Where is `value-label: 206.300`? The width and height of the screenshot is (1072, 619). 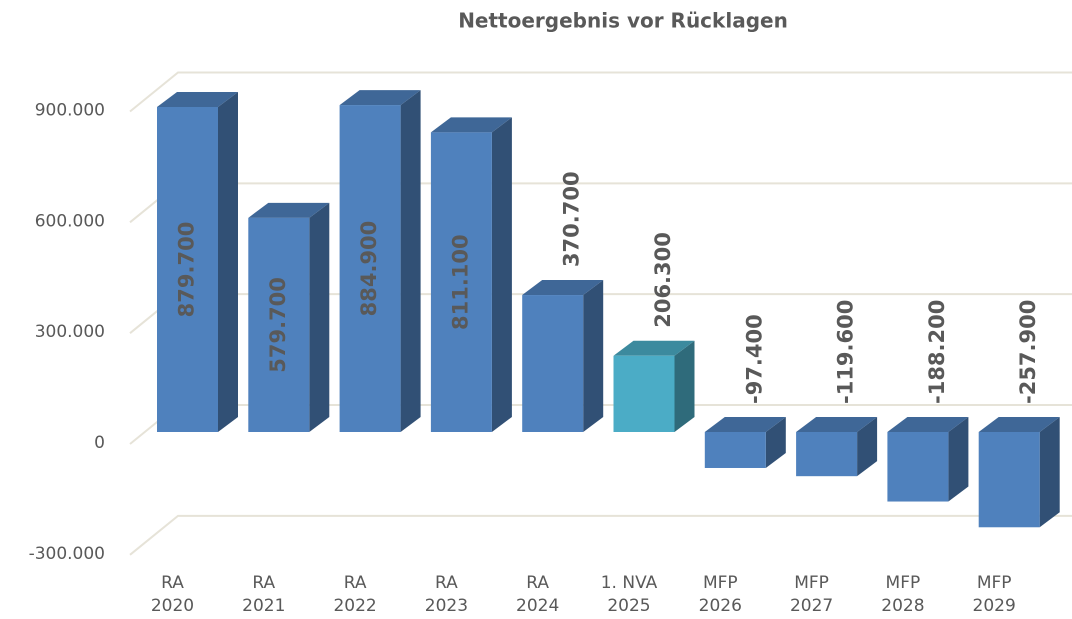 value-label: 206.300 is located at coordinates (663, 280).